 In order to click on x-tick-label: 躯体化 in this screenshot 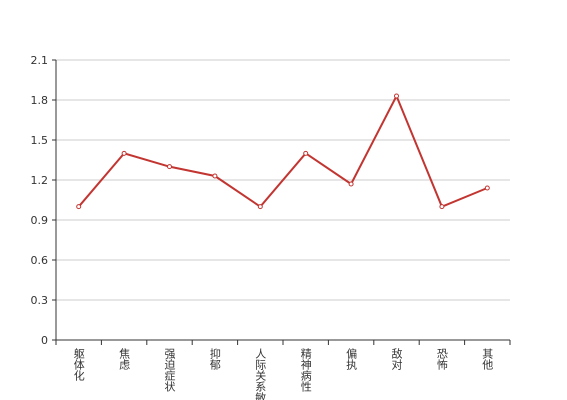, I will do `click(78, 365)`.